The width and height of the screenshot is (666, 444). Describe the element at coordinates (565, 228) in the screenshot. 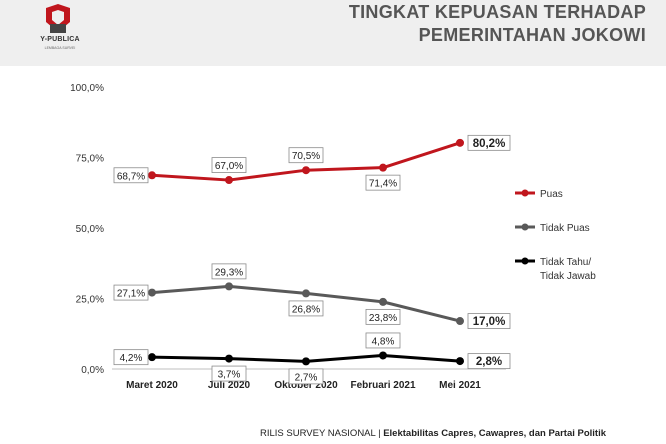

I see `legend-label: Tidak Puas` at that location.